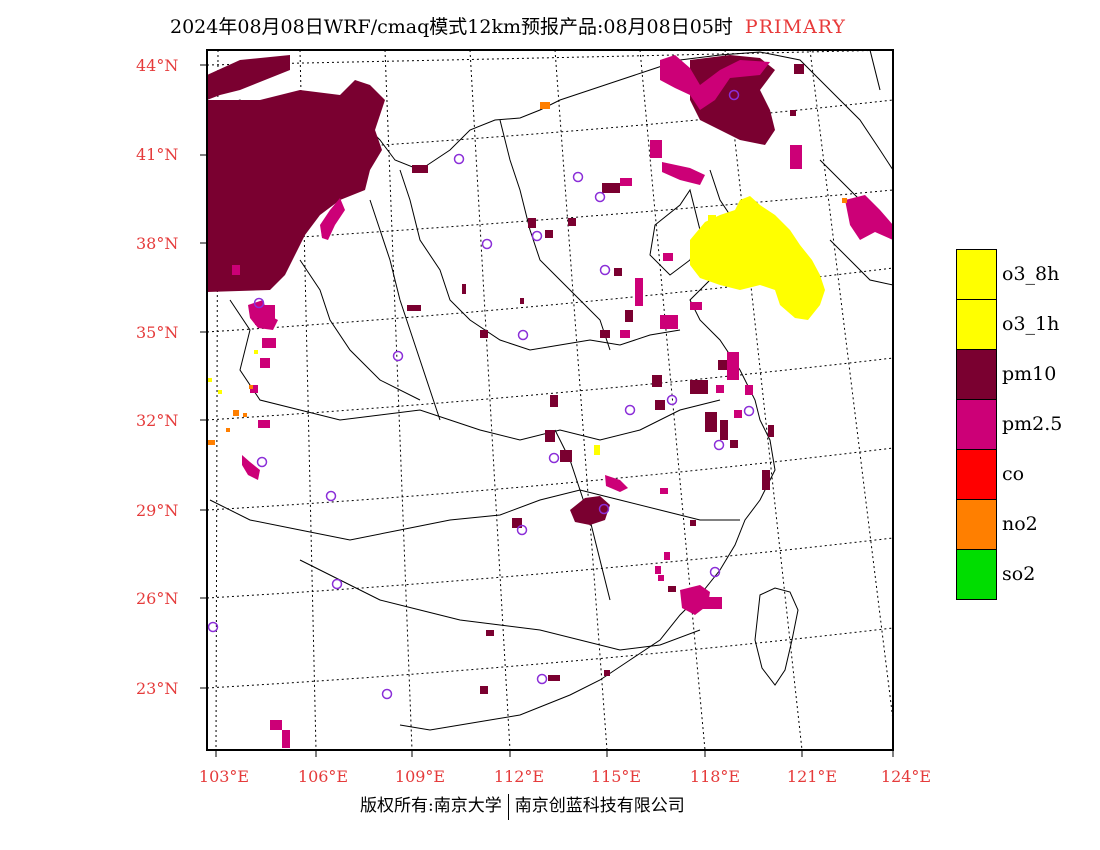 This screenshot has width=1100, height=850. I want to click on footer-separator, so click(508, 806).